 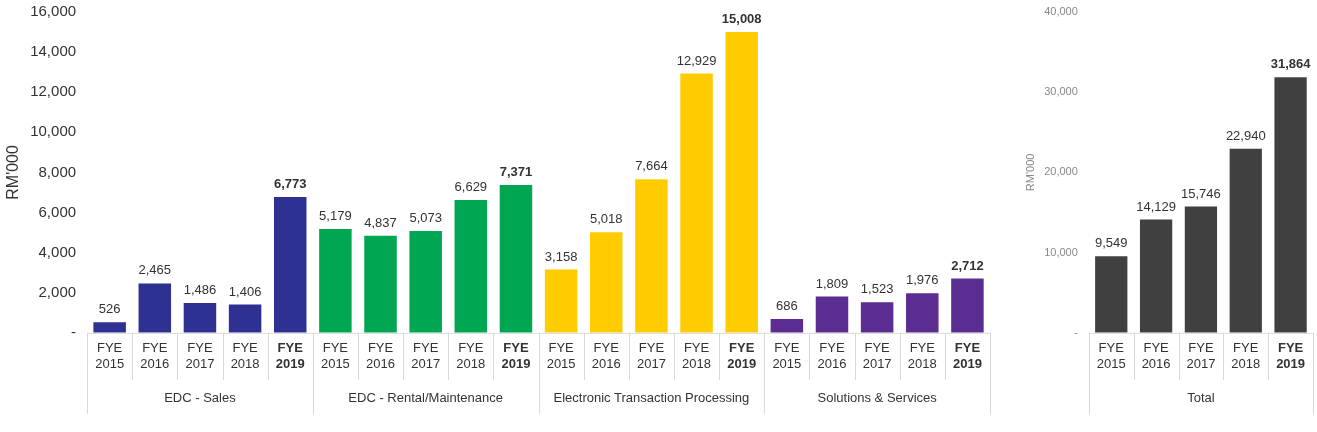 I want to click on y-tick-label: 8,000, so click(x=57, y=171).